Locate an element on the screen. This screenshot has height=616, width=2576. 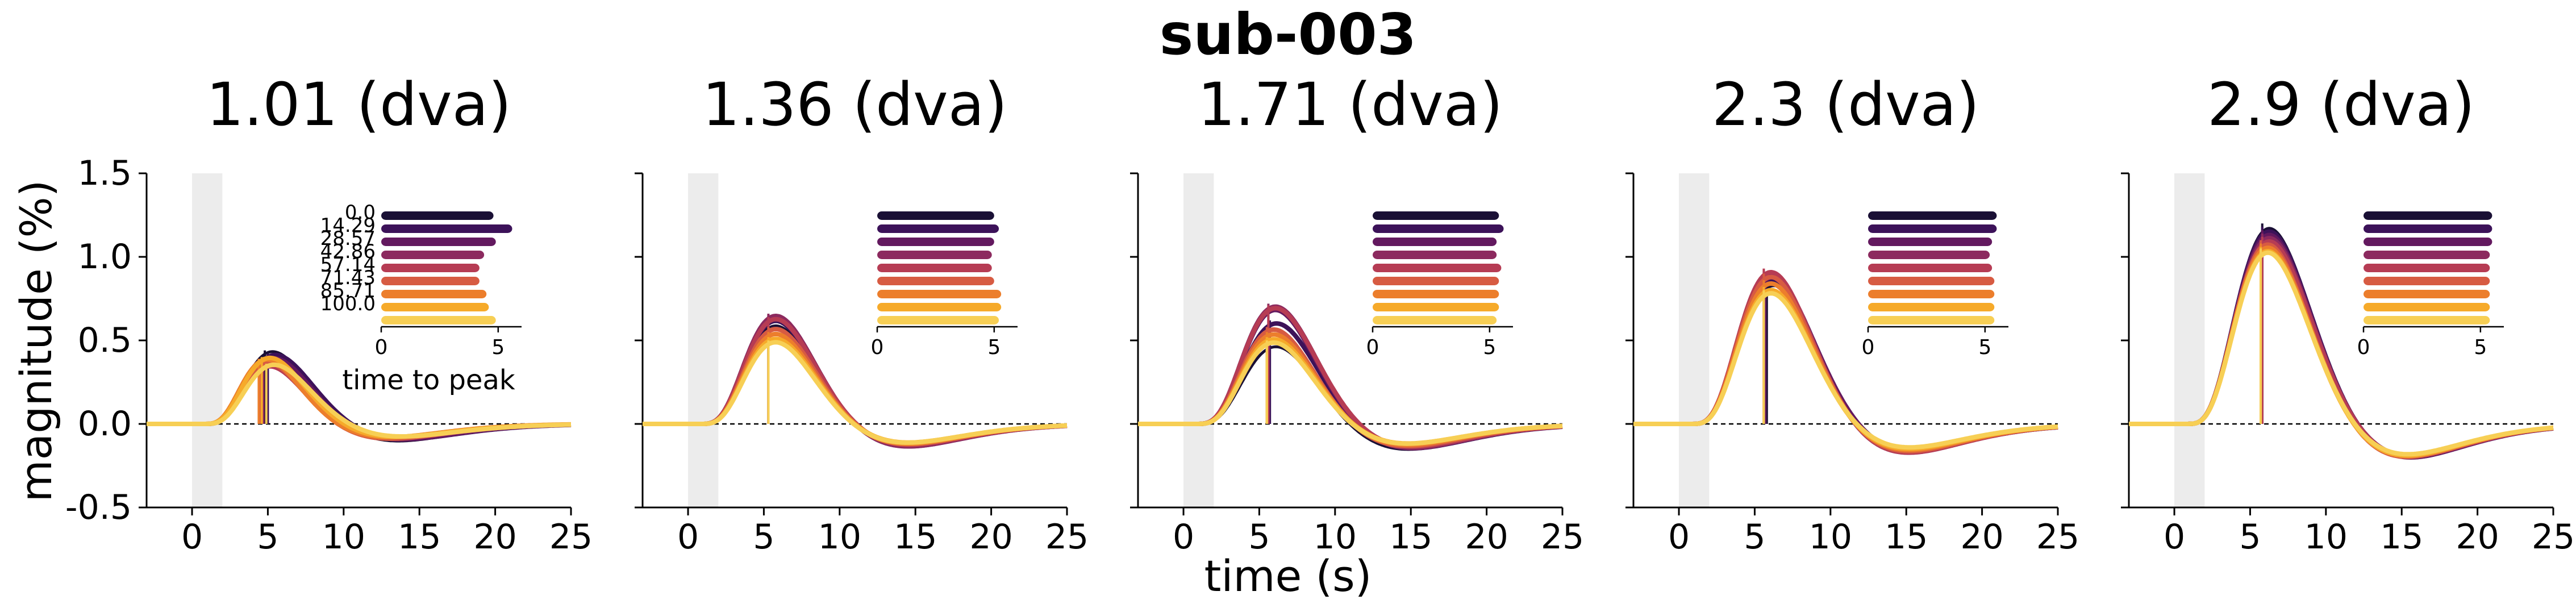
panel-title: 1.01 (dva) is located at coordinates (358, 104).